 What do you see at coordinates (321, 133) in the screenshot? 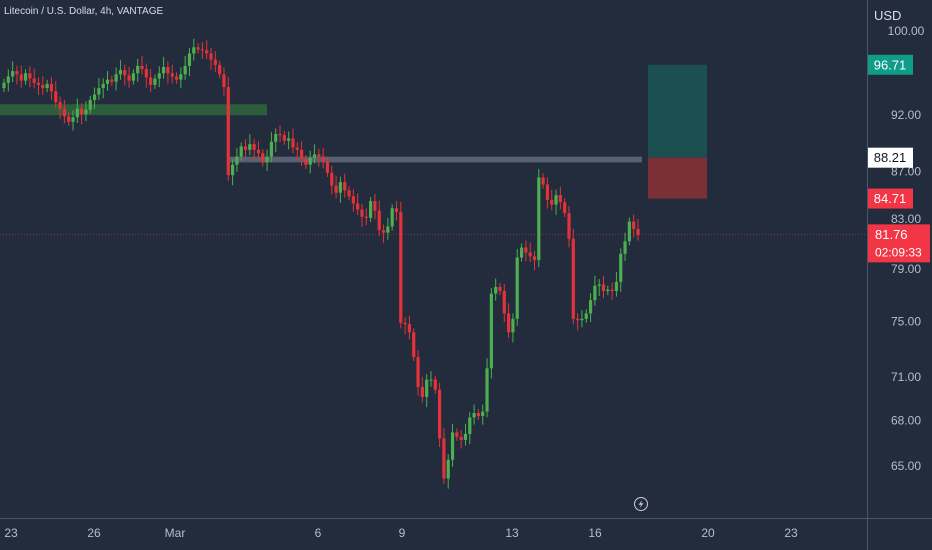
I see `zones-layer` at bounding box center [321, 133].